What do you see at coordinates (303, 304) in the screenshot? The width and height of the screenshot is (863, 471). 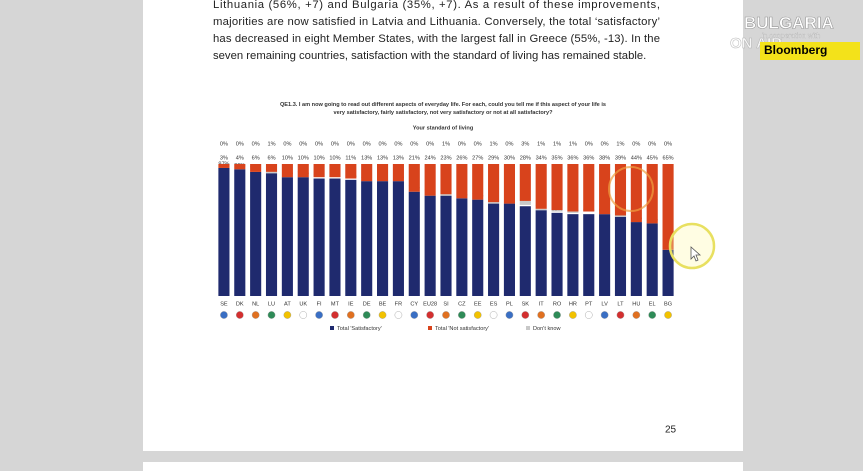 I see `x-tick-label: UK` at bounding box center [303, 304].